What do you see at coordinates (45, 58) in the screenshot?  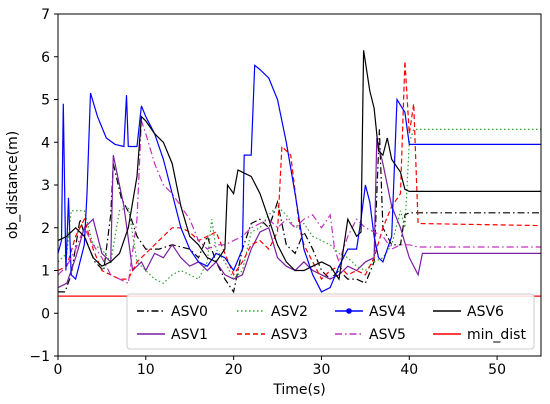 I see `y-tick-label: 6` at bounding box center [45, 58].